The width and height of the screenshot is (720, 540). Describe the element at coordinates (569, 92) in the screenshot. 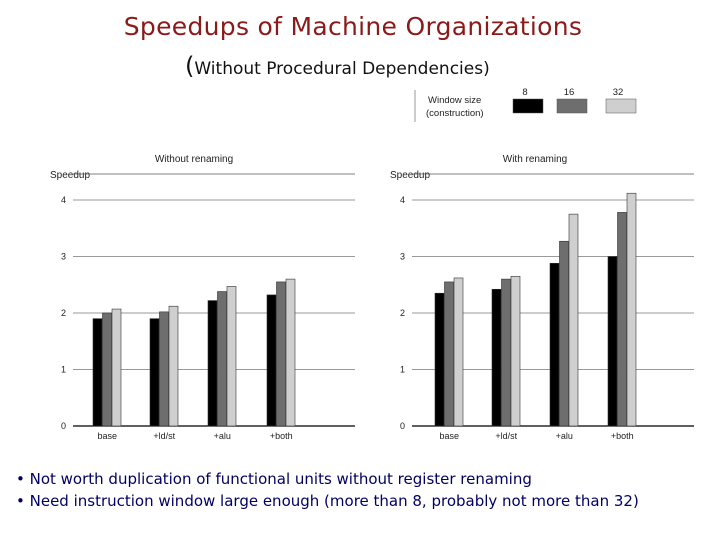

I see `legend-label: 16` at that location.